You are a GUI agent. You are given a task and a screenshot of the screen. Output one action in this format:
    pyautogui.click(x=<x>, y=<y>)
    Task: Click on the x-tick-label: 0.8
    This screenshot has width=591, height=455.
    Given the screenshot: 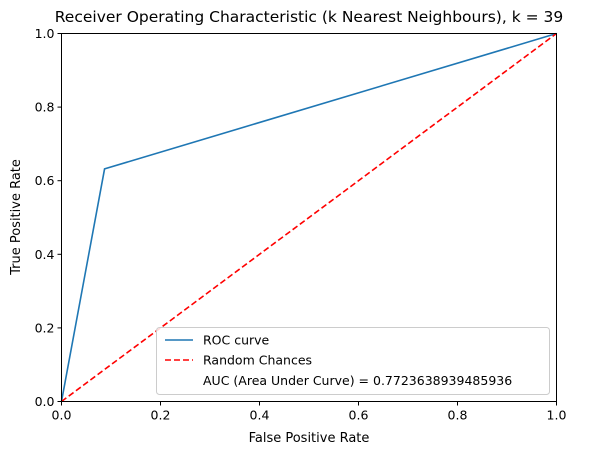 What is the action you would take?
    pyautogui.click(x=458, y=415)
    